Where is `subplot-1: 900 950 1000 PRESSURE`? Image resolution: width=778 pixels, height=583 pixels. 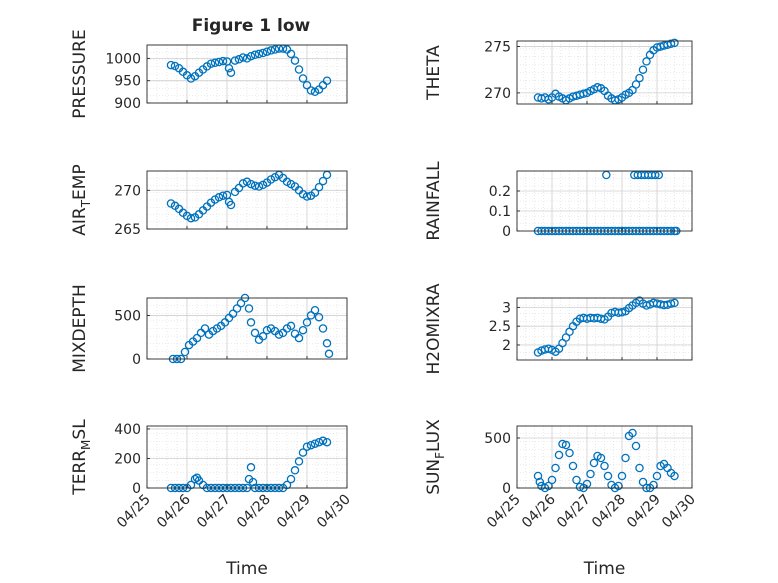
subplot-1: 900 950 1000 PRESSURE is located at coordinates (209, 74).